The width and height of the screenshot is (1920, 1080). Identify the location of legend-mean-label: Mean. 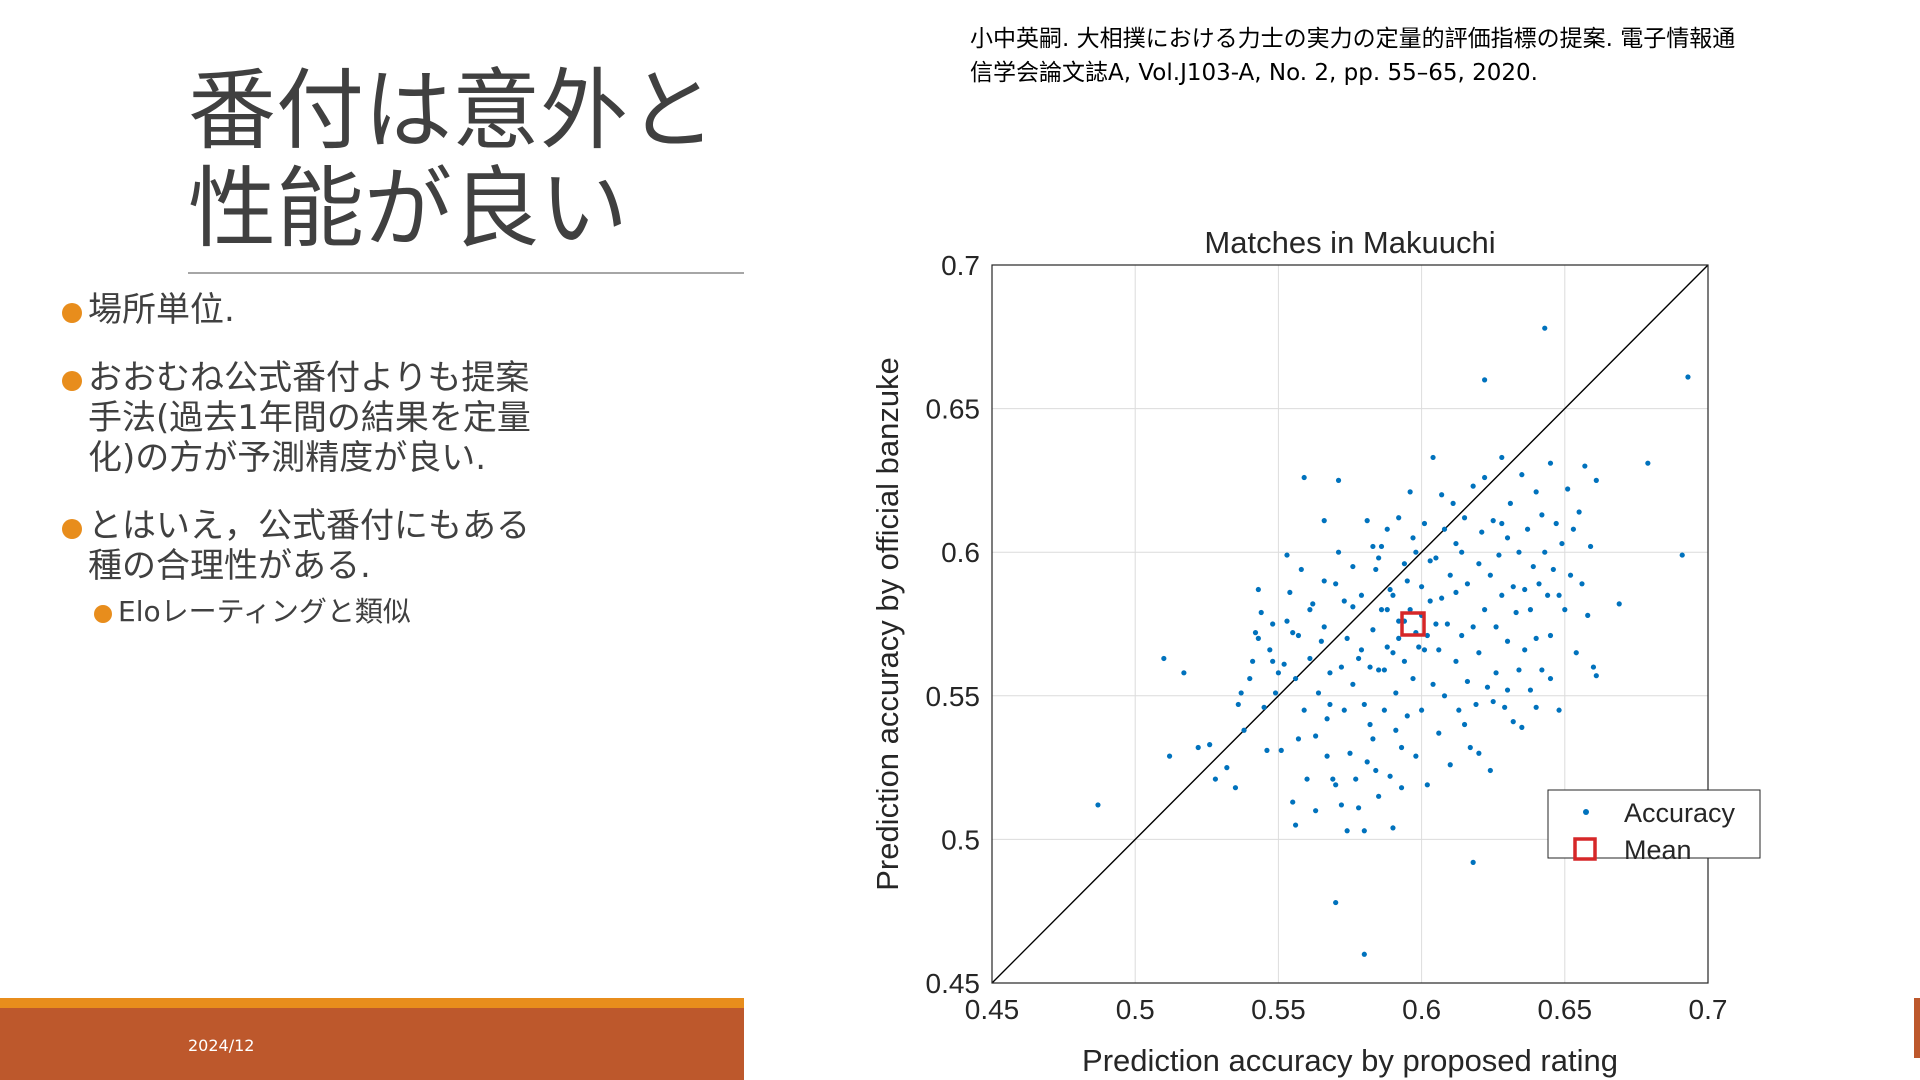
(1658, 850).